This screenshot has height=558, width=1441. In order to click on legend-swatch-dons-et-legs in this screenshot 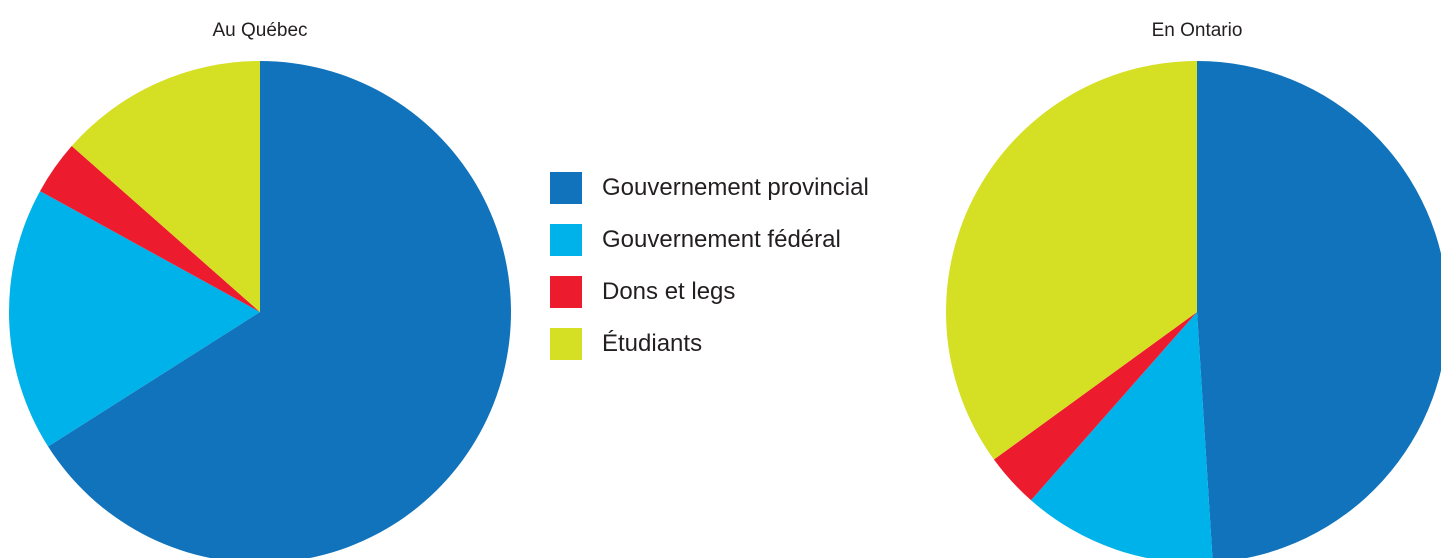, I will do `click(566, 292)`.